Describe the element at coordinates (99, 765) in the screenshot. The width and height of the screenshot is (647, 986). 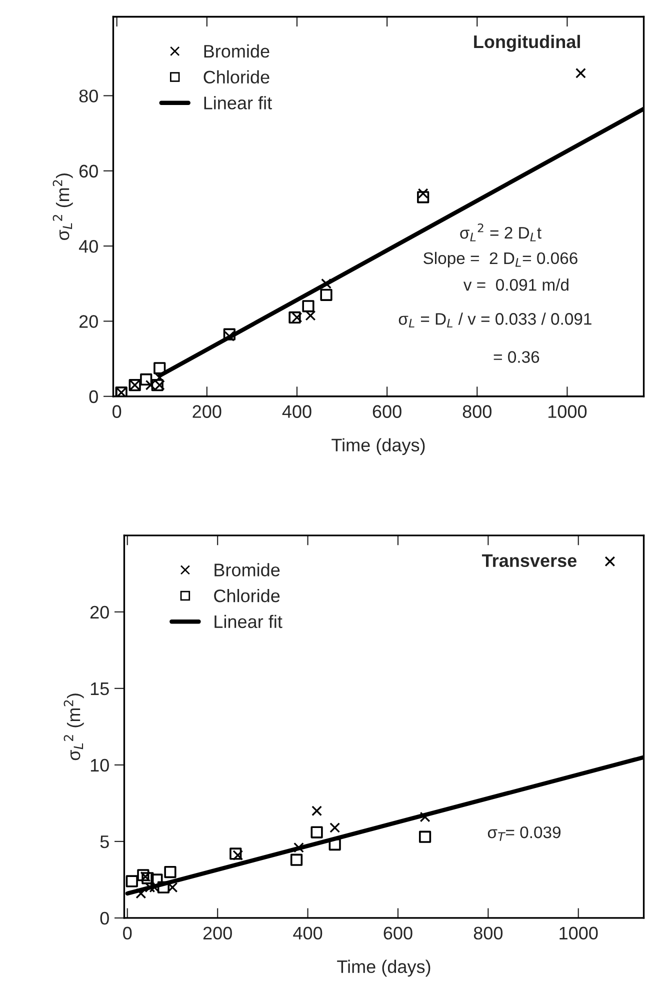
I see `y-tick-label: 10` at that location.